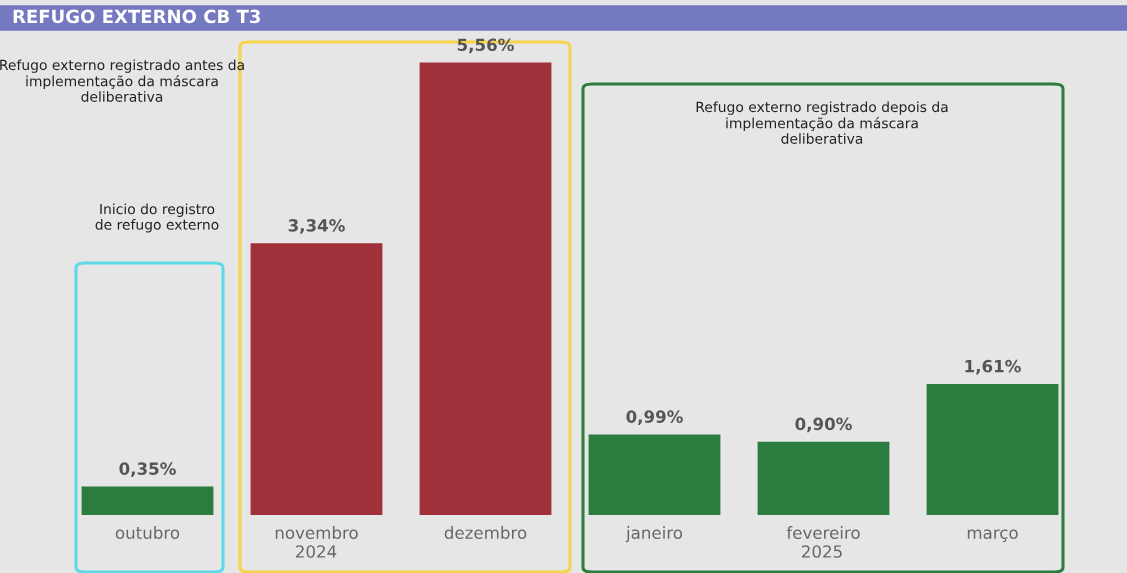 Image resolution: width=1127 pixels, height=573 pixels. Describe the element at coordinates (822, 122) in the screenshot. I see `annotation: Refugo externo registrado depois da implementação da máscara deliberativa` at that location.